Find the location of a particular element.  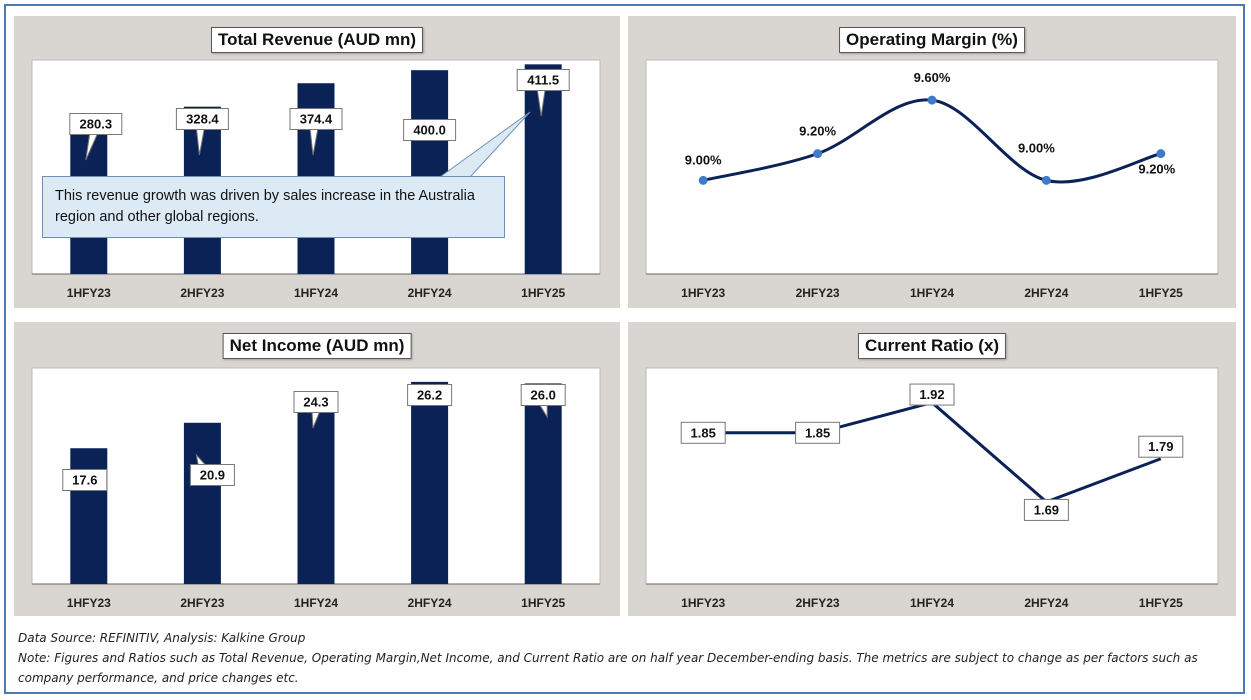

data-label: 1.79 is located at coordinates (1161, 446).